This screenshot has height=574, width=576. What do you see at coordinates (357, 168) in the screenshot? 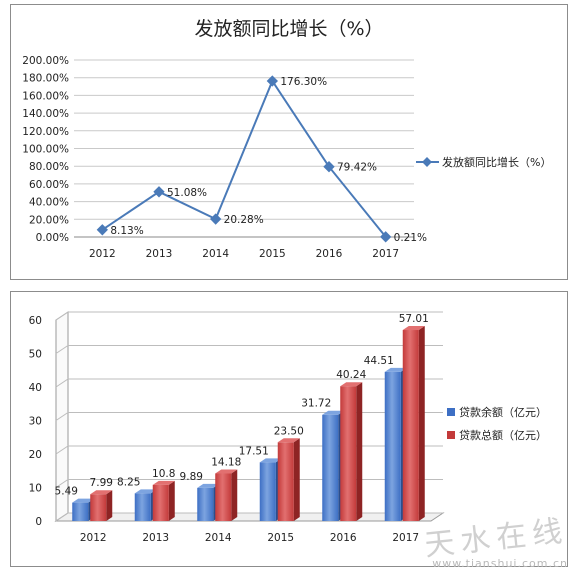
I see `data-label: 79.42%` at bounding box center [357, 168].